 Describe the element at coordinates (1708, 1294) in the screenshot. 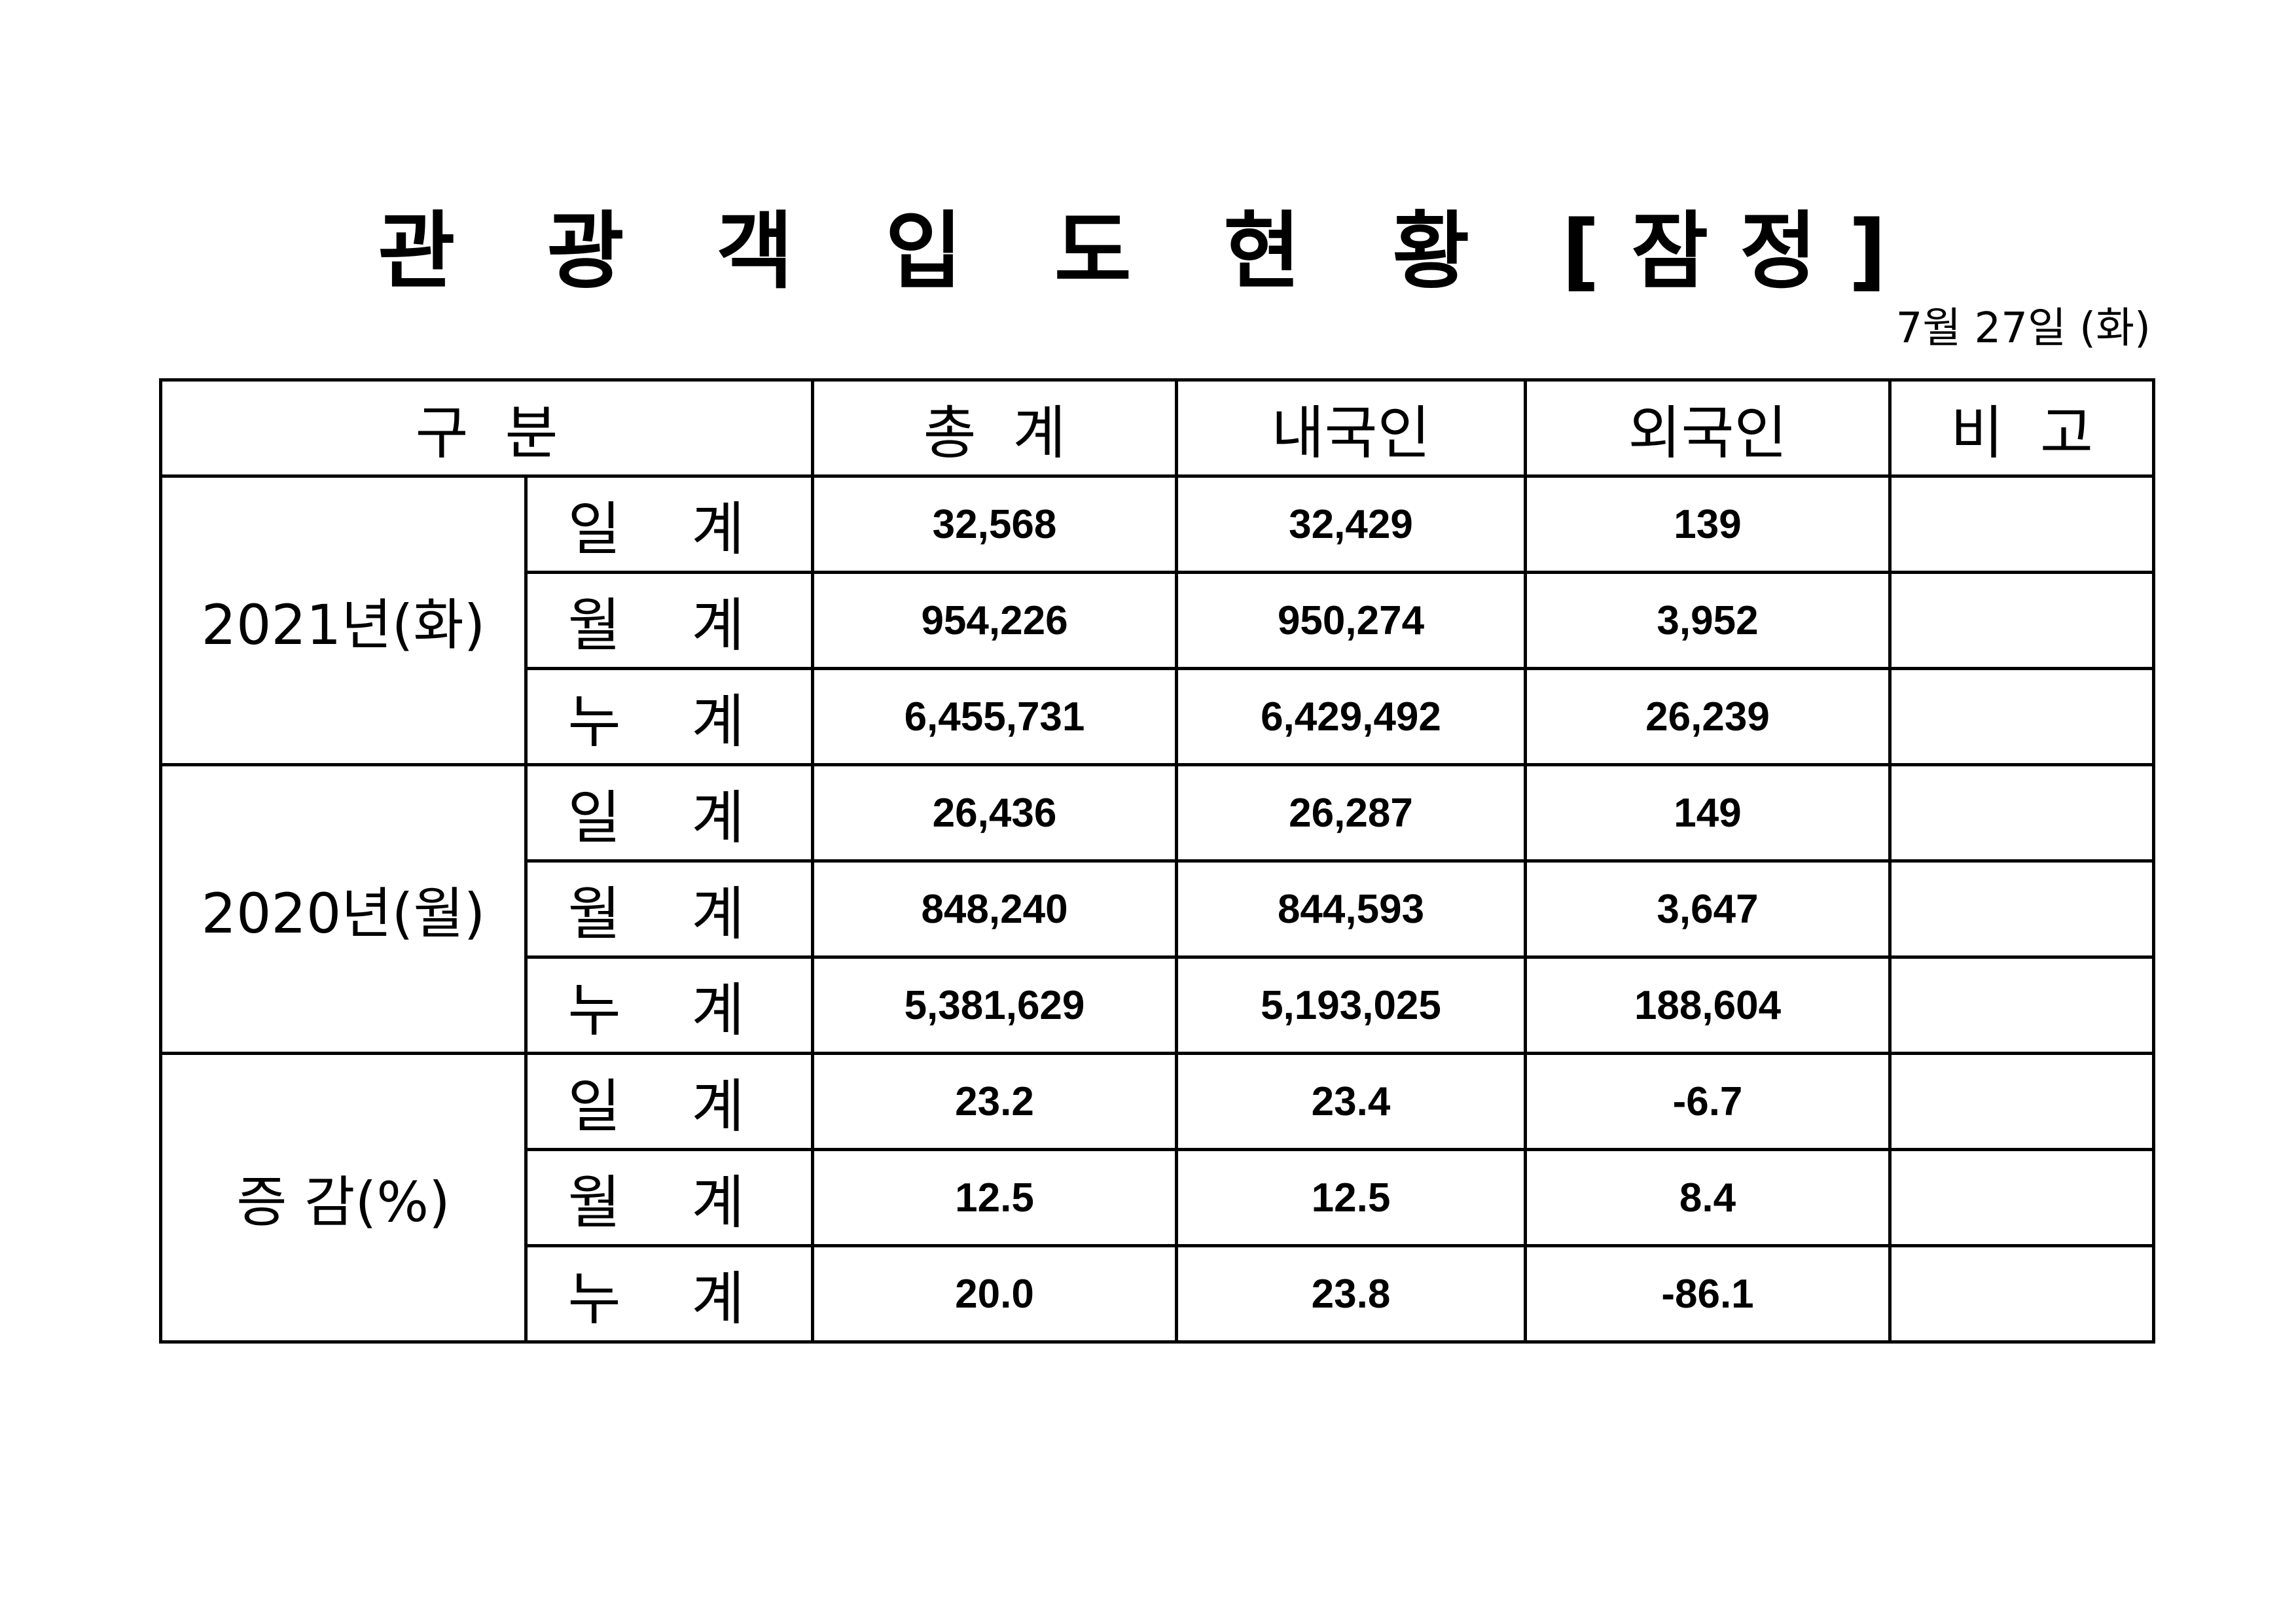

I see `foreign-cell: -86.1` at that location.